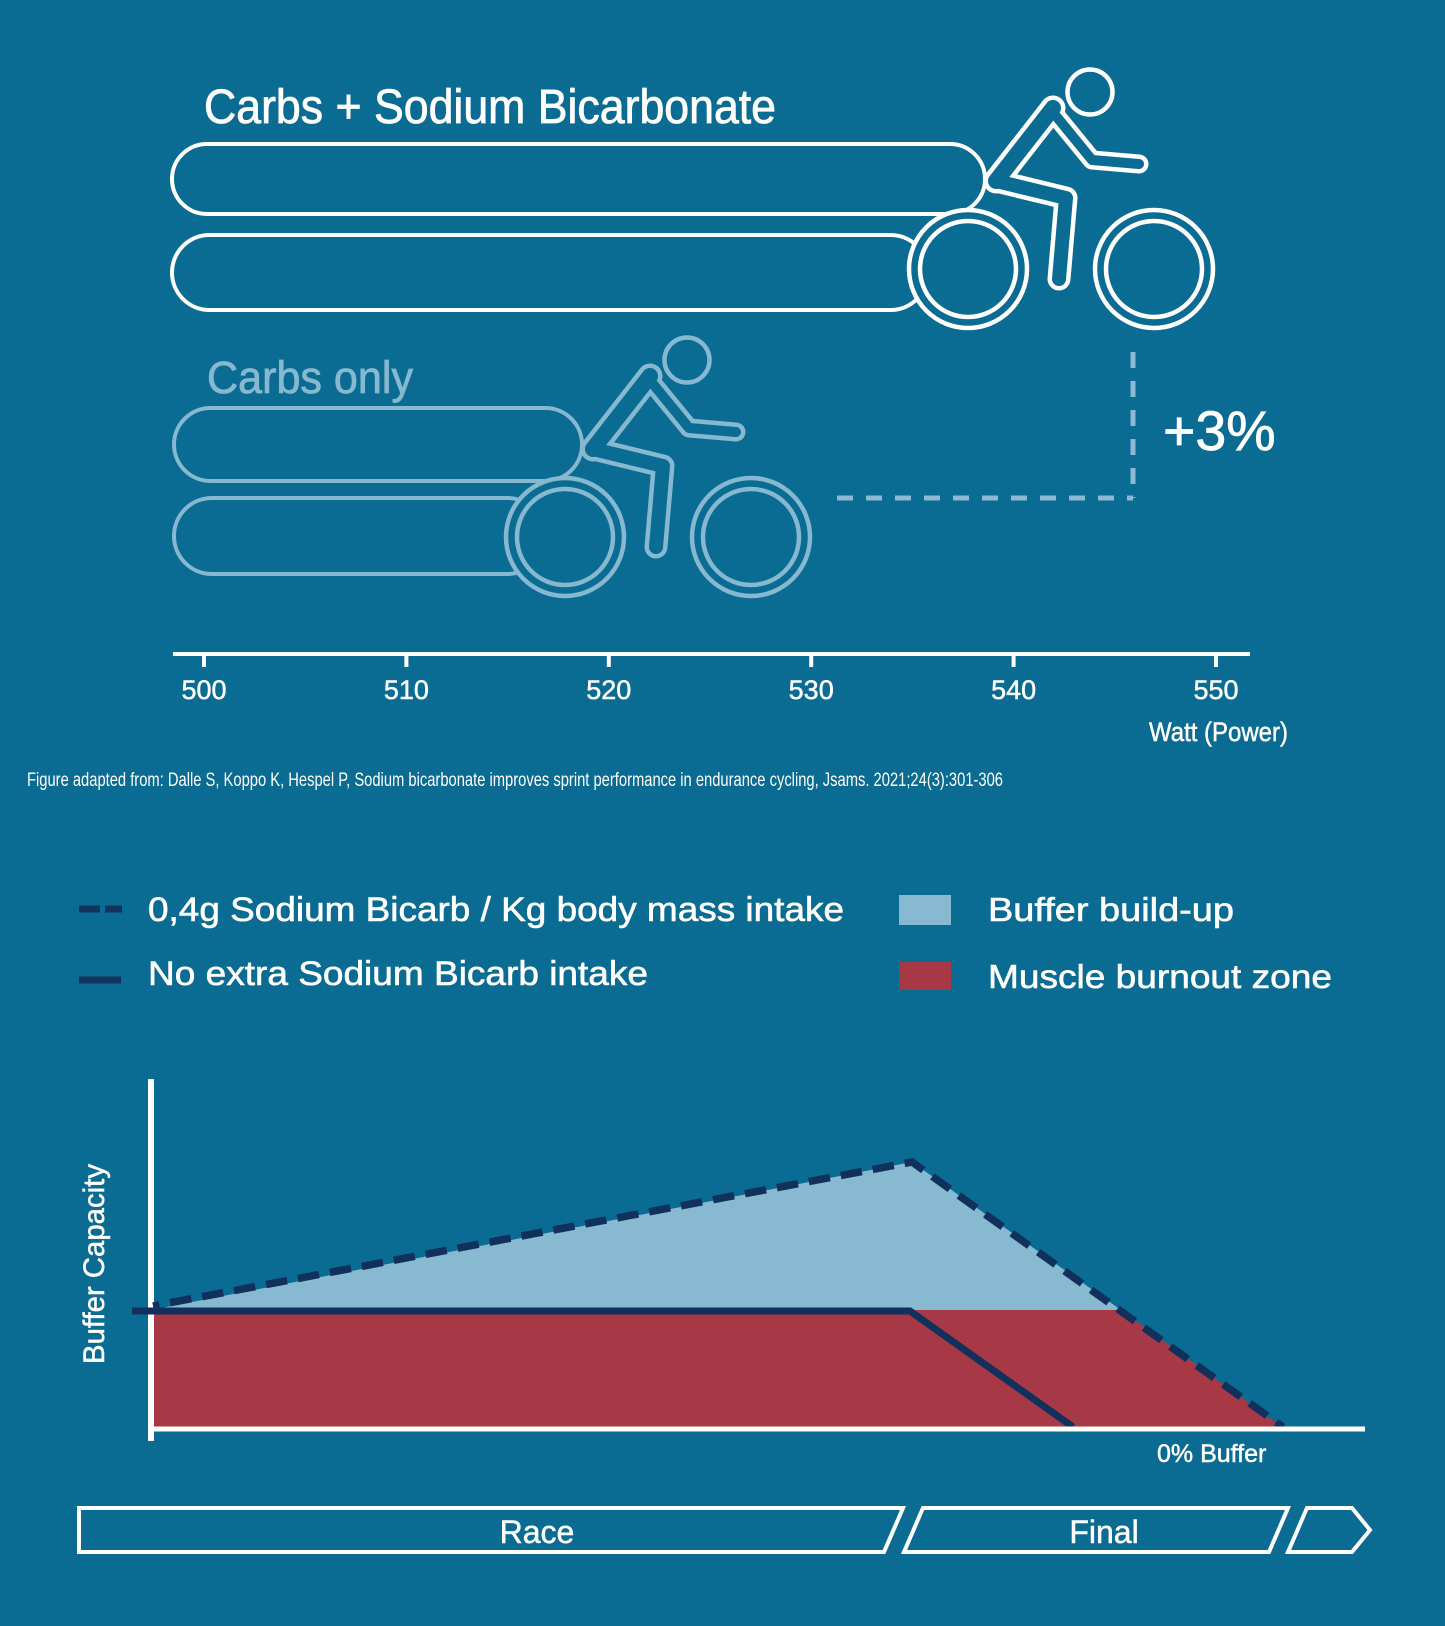  I want to click on svg-text:0,4g Sodium Bicarb / Kg body m: 0,4g Sodium Bicarb / Kg body mass intake, so click(496, 910).